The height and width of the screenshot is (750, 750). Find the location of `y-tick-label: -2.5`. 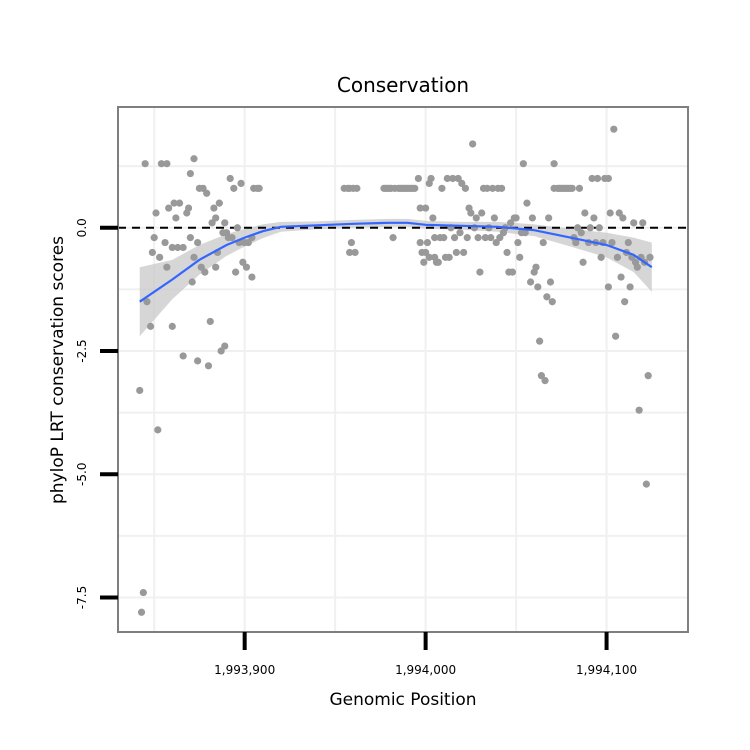

y-tick-label: -2.5 is located at coordinates (82, 350).